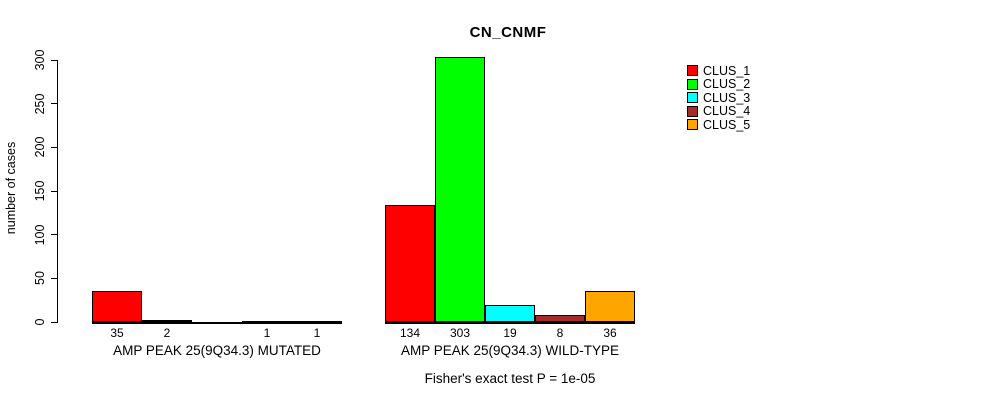  I want to click on y-axis-tick-label: 150, so click(40, 191).